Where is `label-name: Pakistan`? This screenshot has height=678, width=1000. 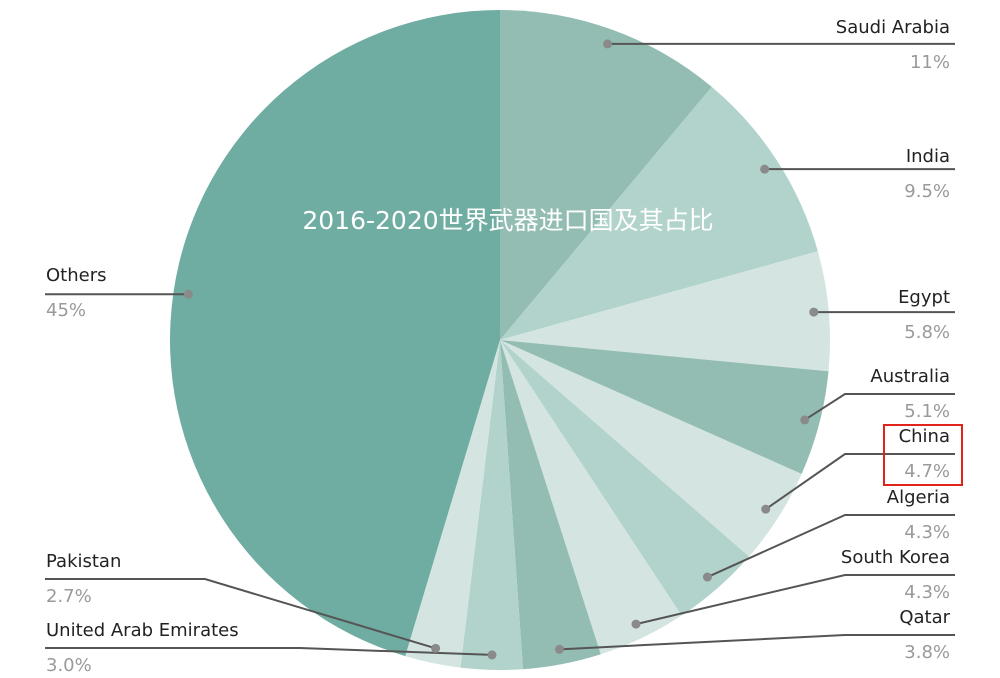
label-name: Pakistan is located at coordinates (83, 561).